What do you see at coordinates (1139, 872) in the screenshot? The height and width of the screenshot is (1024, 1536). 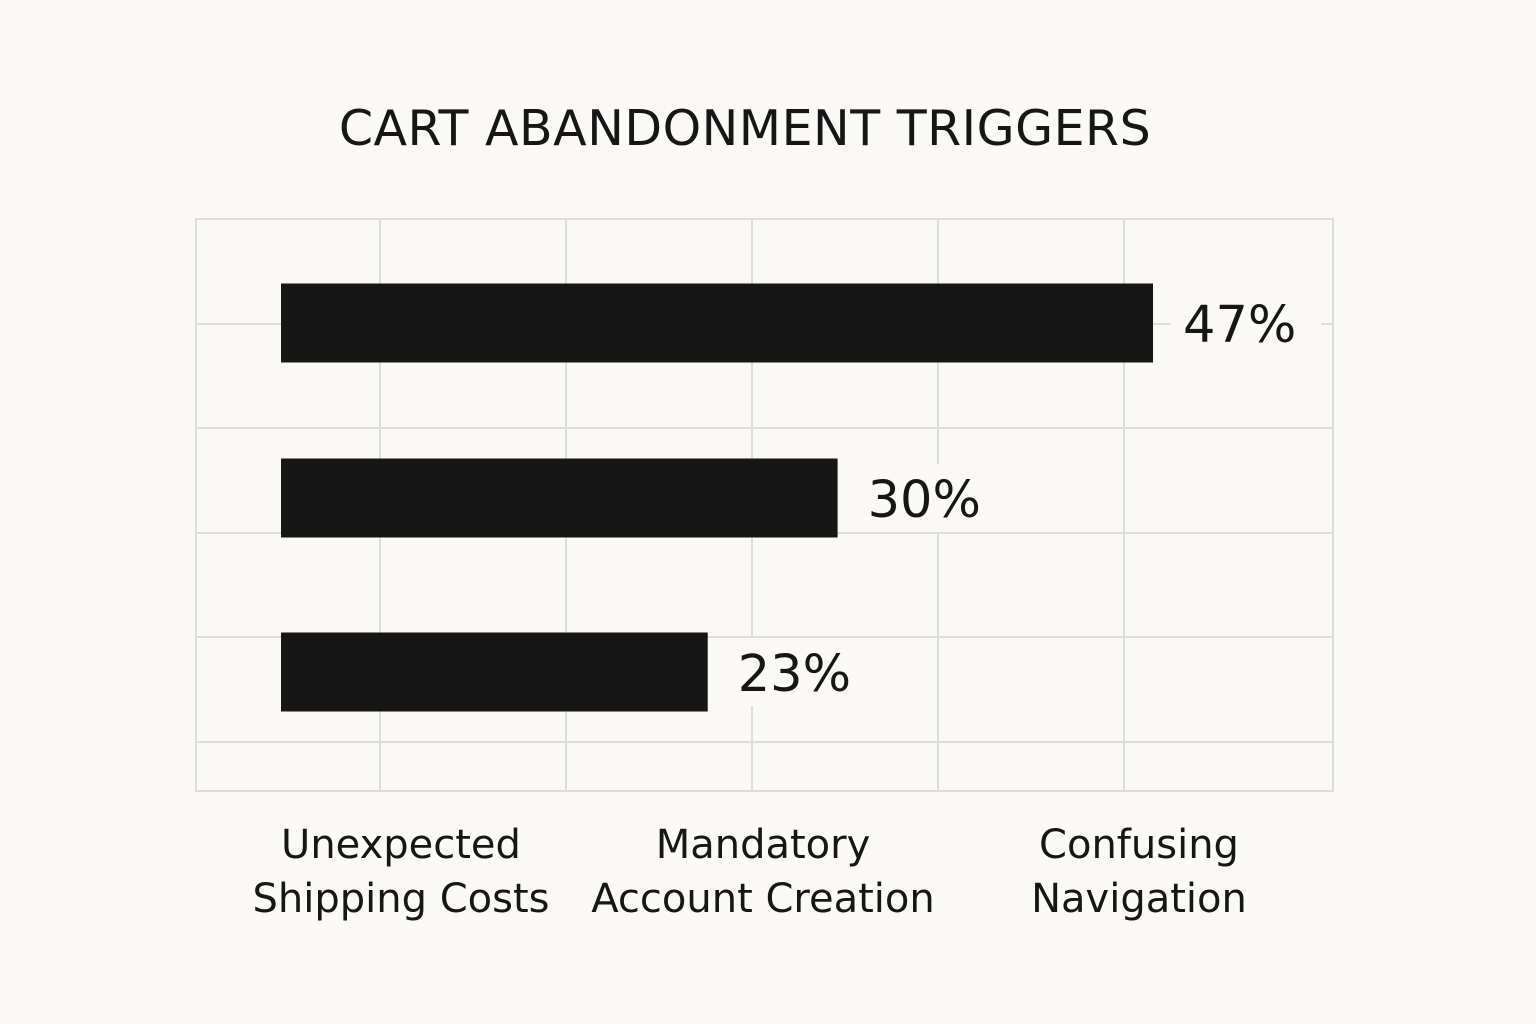 I see `category-label: Confusing Navigation` at bounding box center [1139, 872].